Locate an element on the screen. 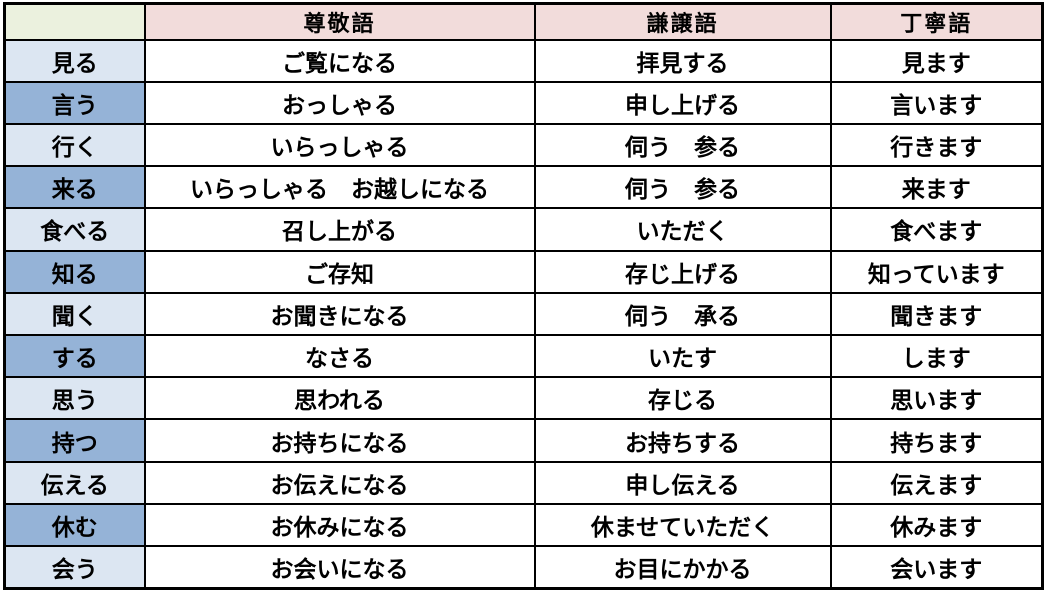 The image size is (1046, 600). kenjougo-cell: 存じる is located at coordinates (682, 398).